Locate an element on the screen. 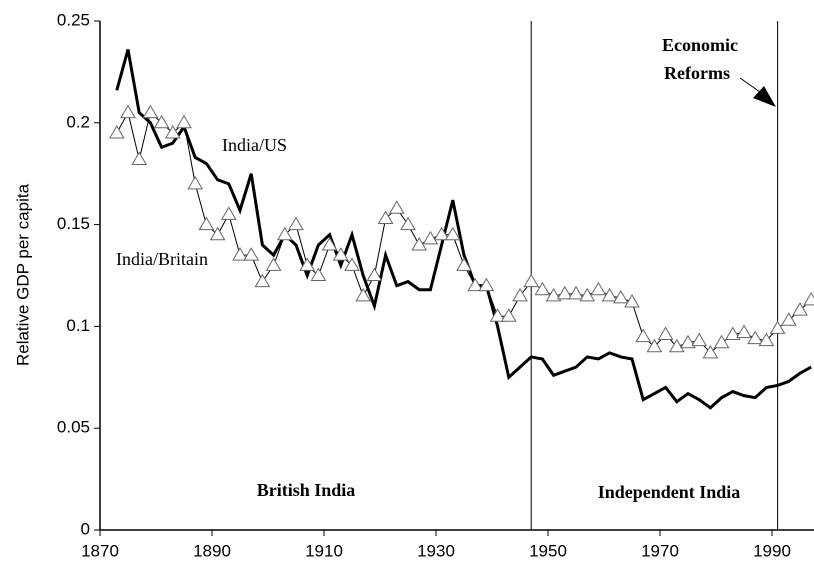 The image size is (814, 574). x-tick-label: 1970 is located at coordinates (660, 550).